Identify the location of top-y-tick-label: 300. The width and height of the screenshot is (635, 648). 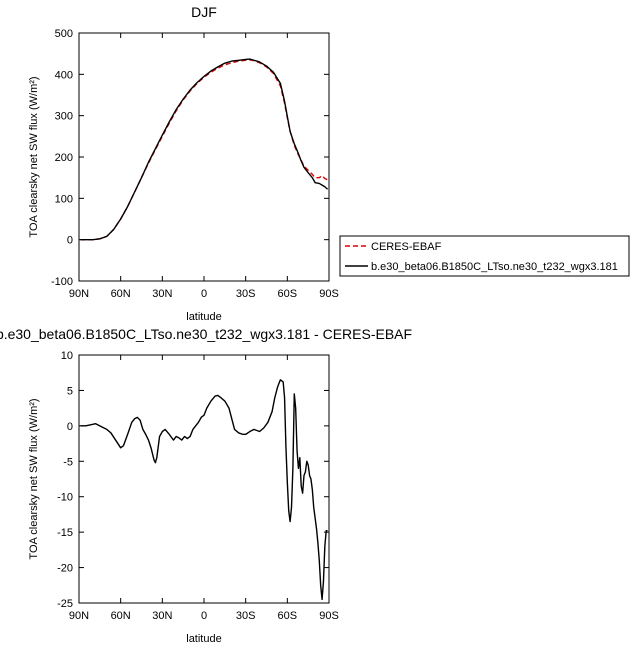
(64, 117).